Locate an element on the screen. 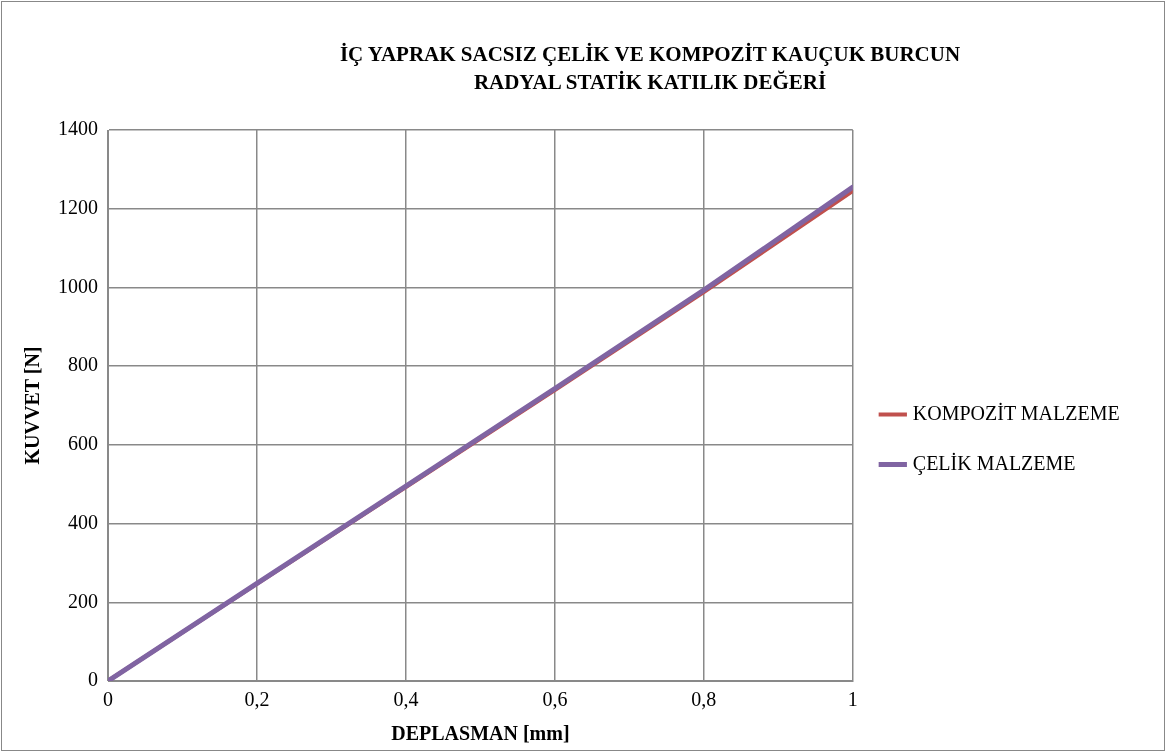  x-tick-label: 0 is located at coordinates (108, 699).